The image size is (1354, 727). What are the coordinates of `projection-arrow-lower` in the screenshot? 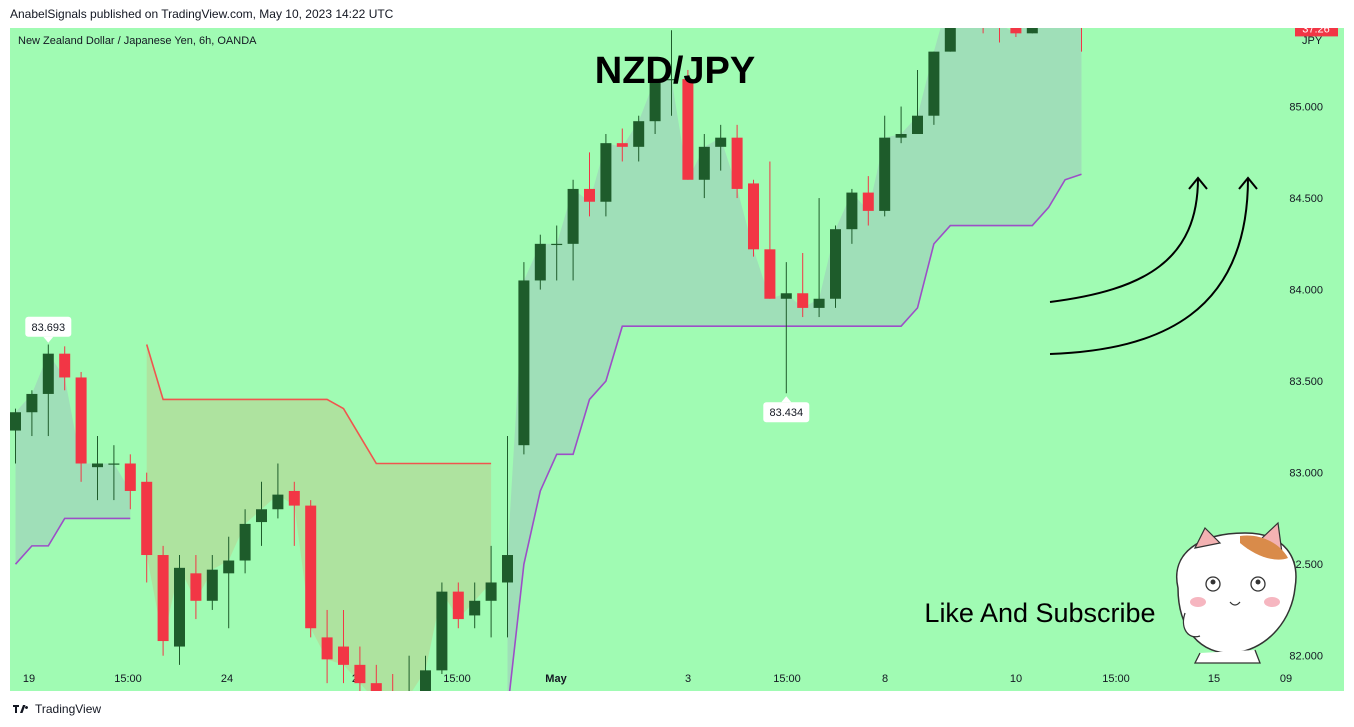 It's located at (1149, 266).